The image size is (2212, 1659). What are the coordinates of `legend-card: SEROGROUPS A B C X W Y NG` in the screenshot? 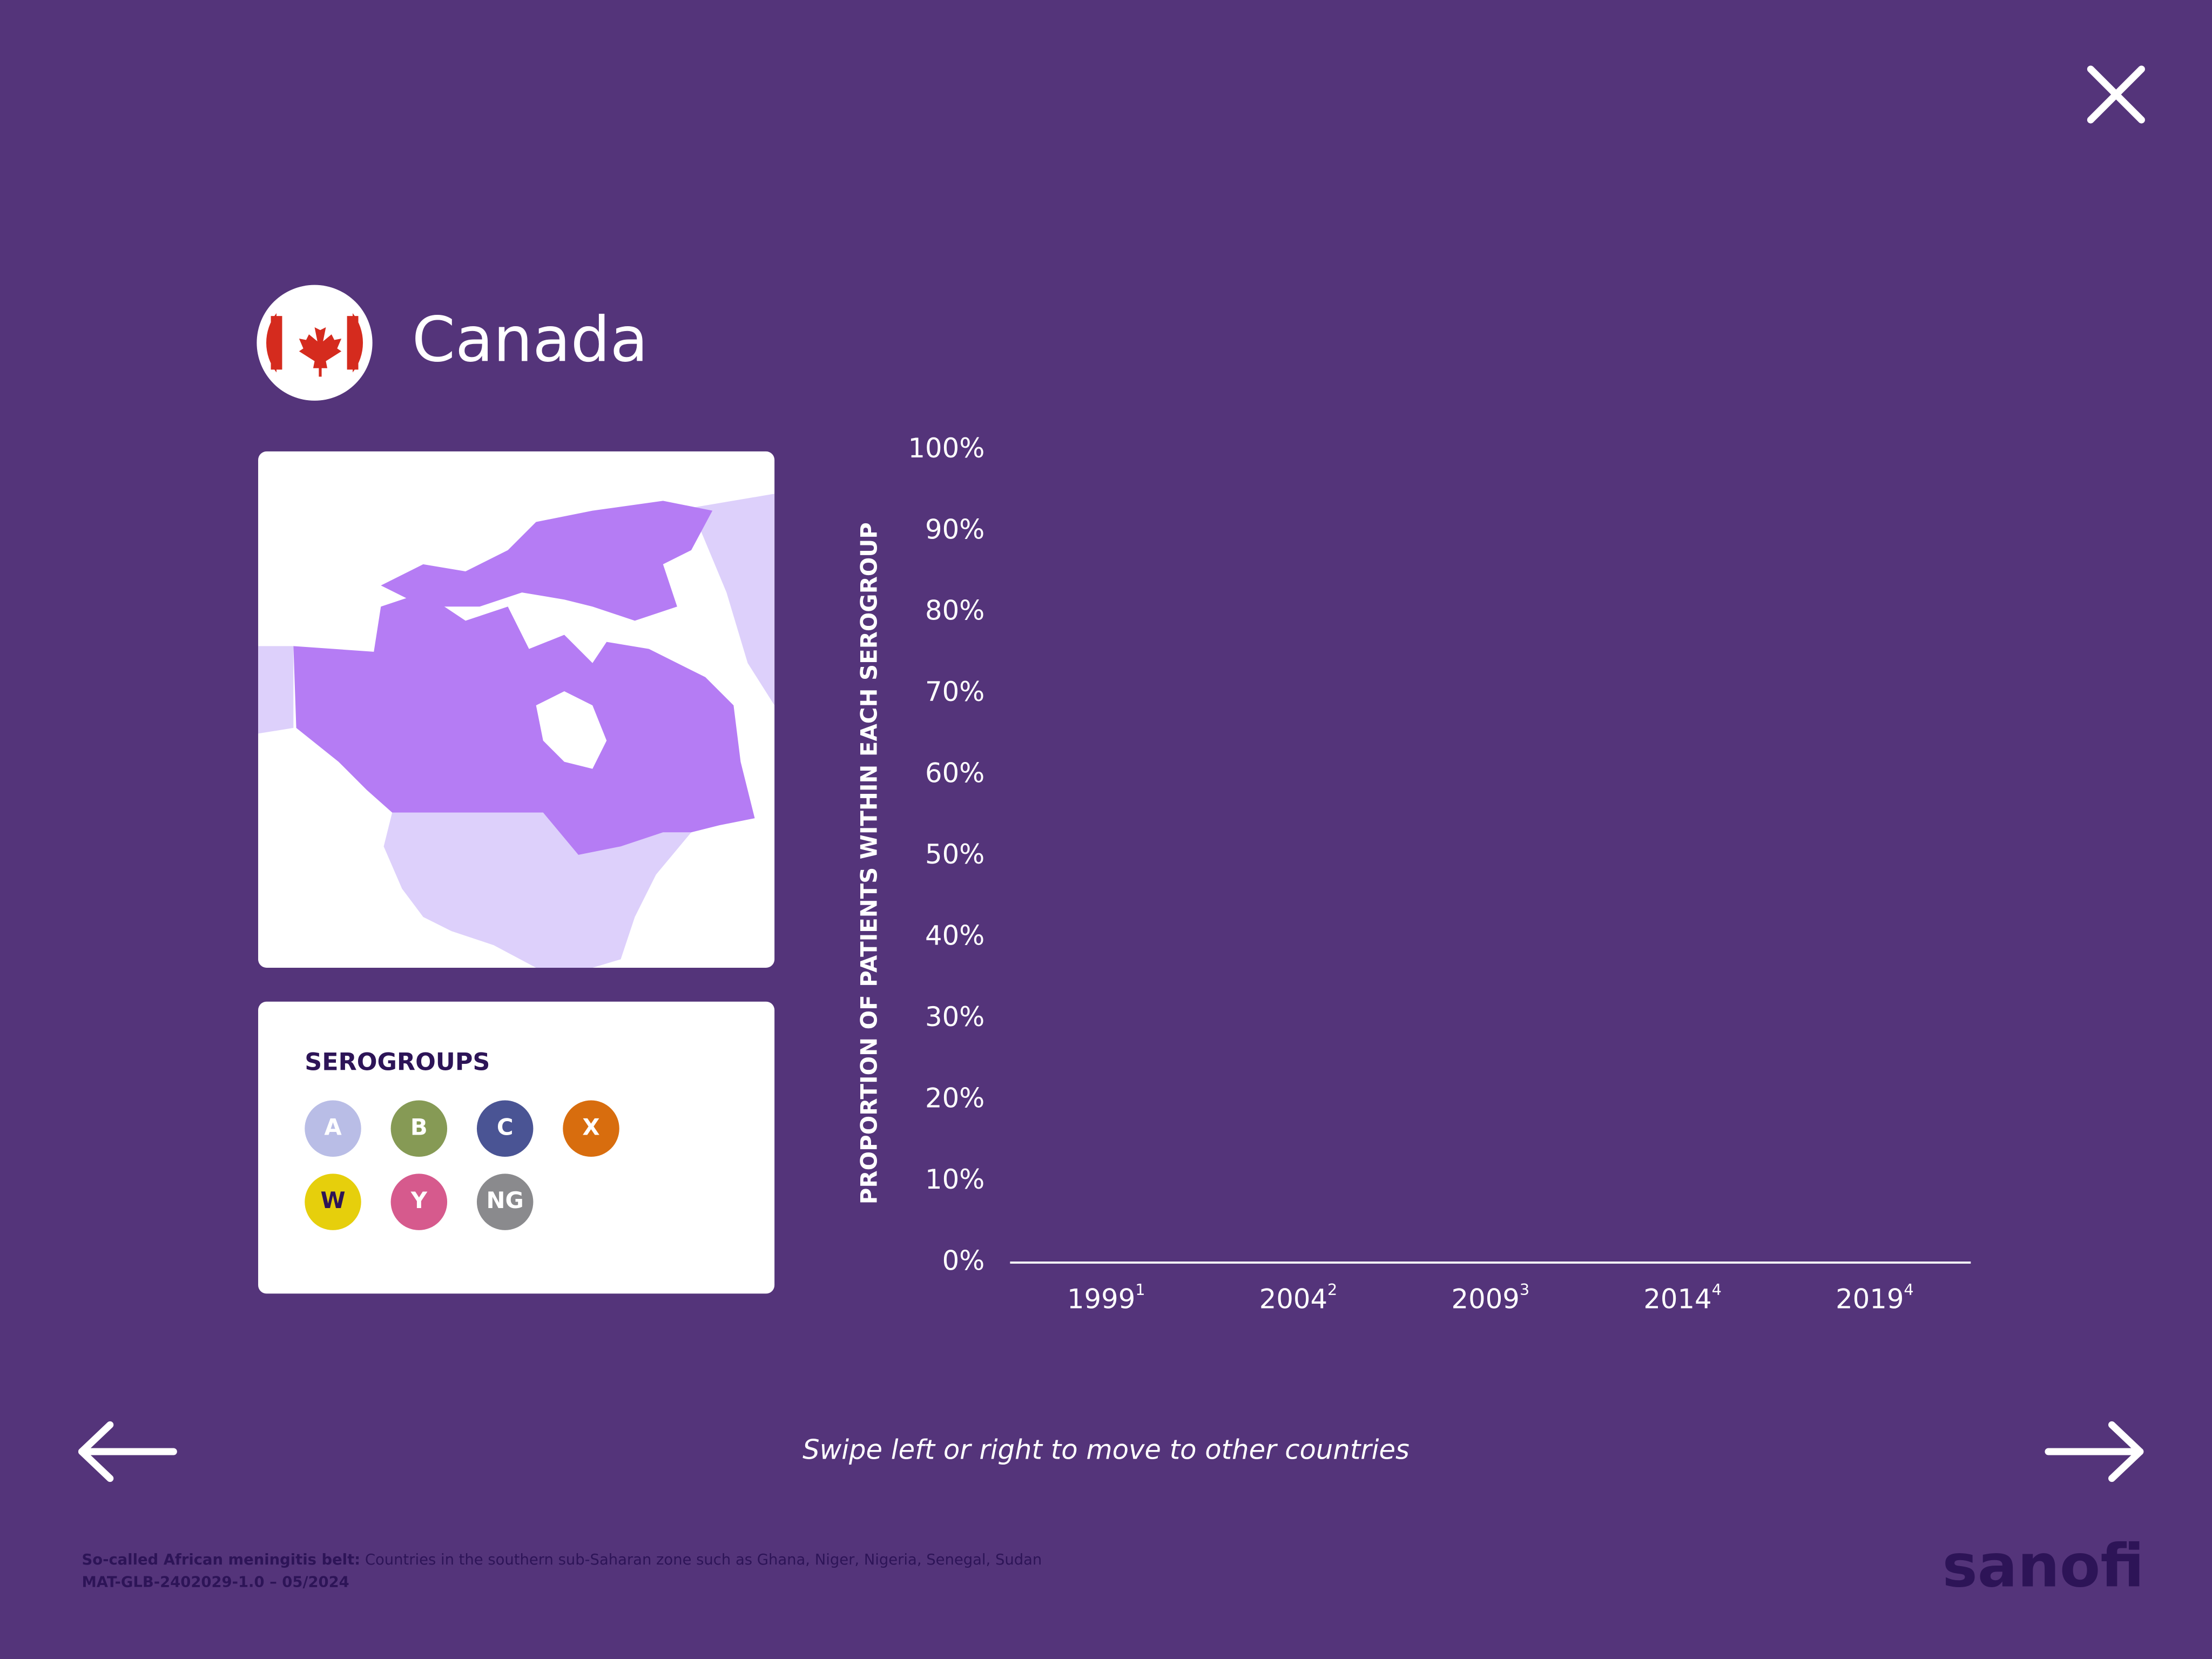 It's located at (516, 1147).